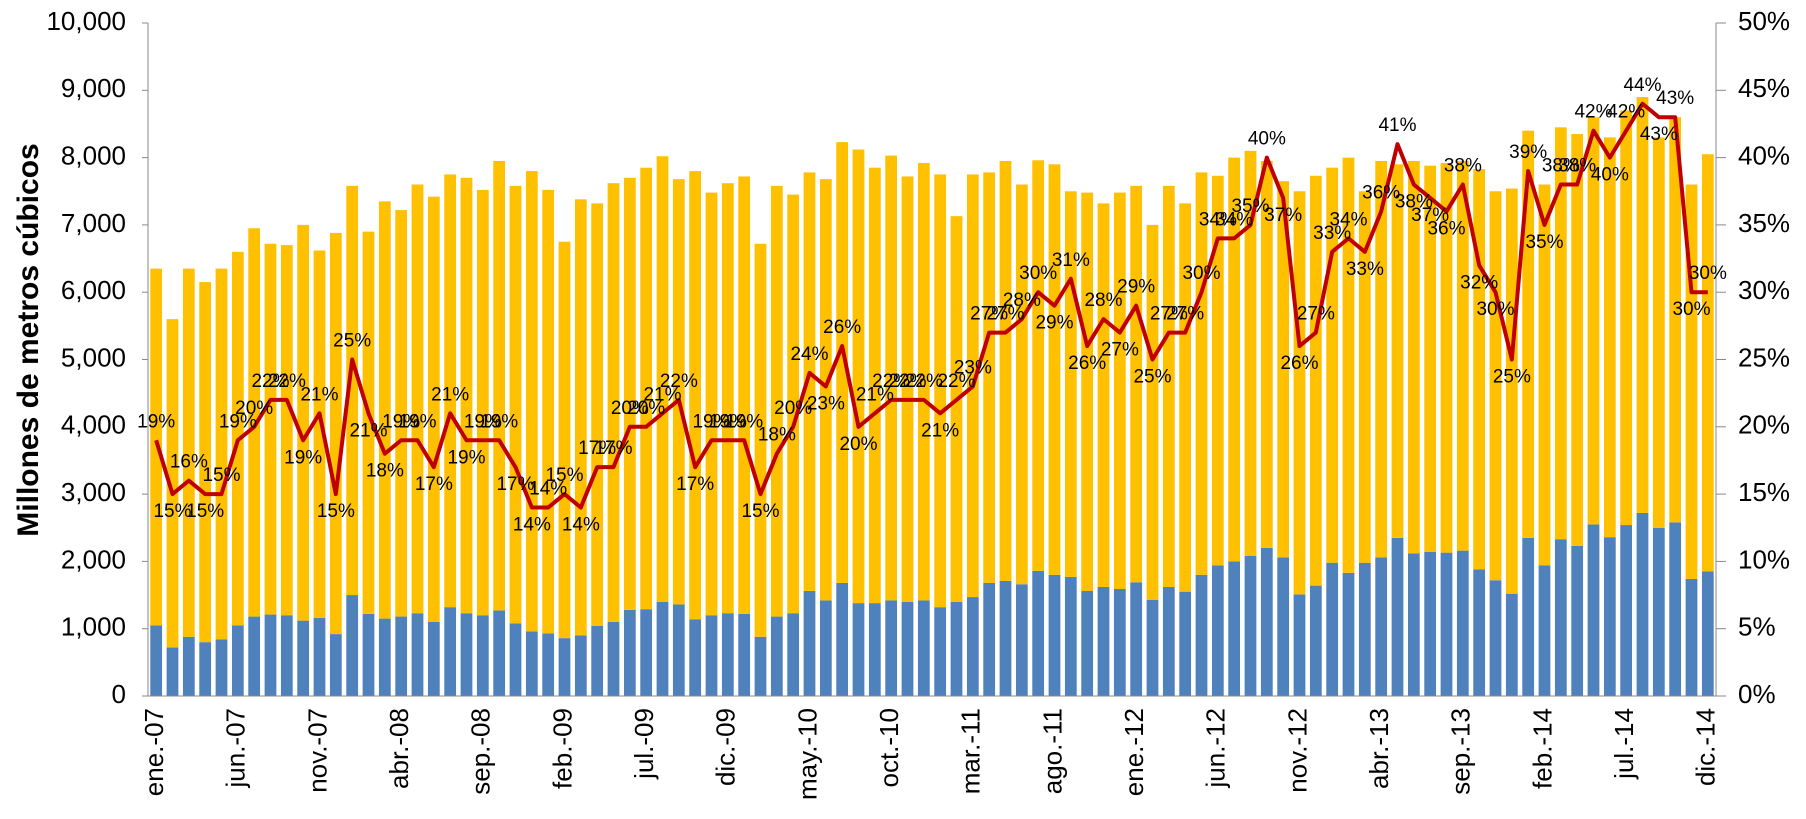 The image size is (1806, 819). What do you see at coordinates (1764, 21) in the screenshot?
I see `y2-tick-label: 50%` at bounding box center [1764, 21].